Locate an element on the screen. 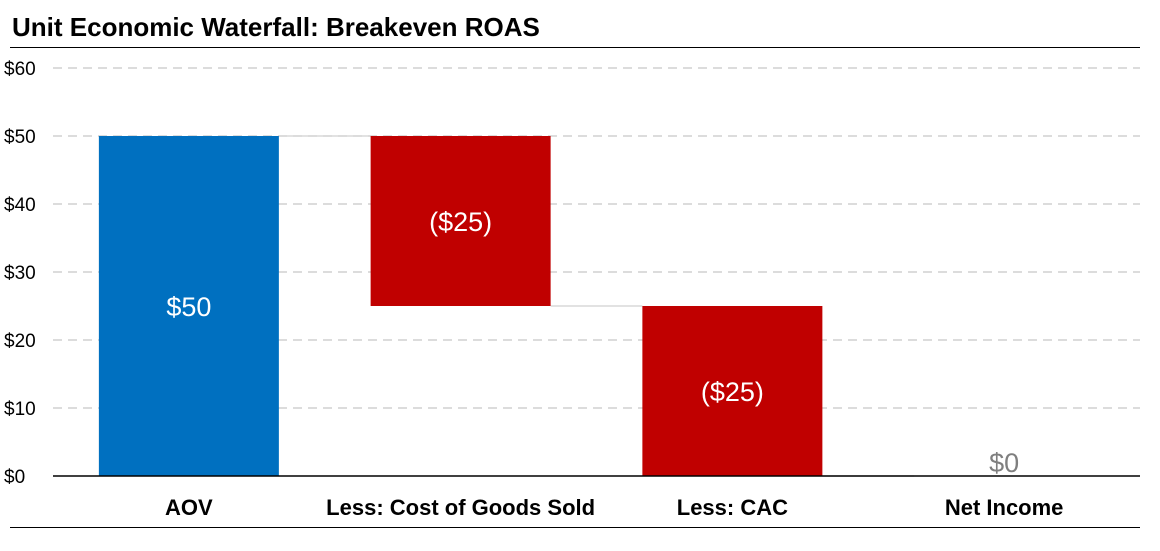 The height and width of the screenshot is (551, 1160). x-tick-label: AOV is located at coordinates (189, 507).